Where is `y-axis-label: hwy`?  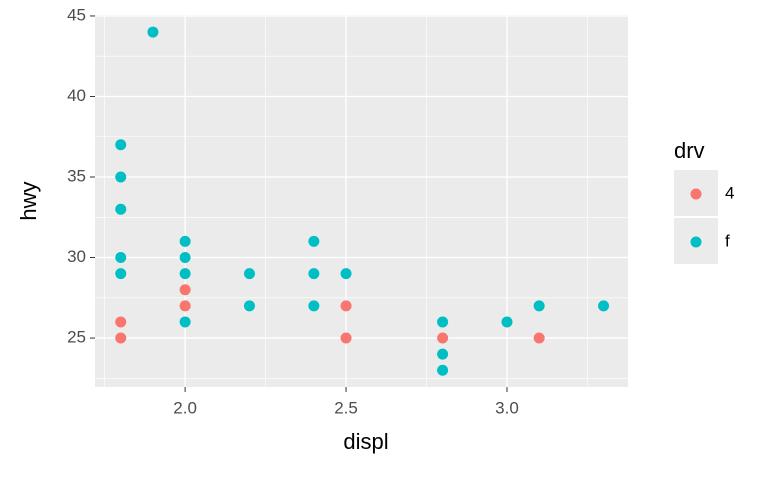
y-axis-label: hwy is located at coordinates (28, 200).